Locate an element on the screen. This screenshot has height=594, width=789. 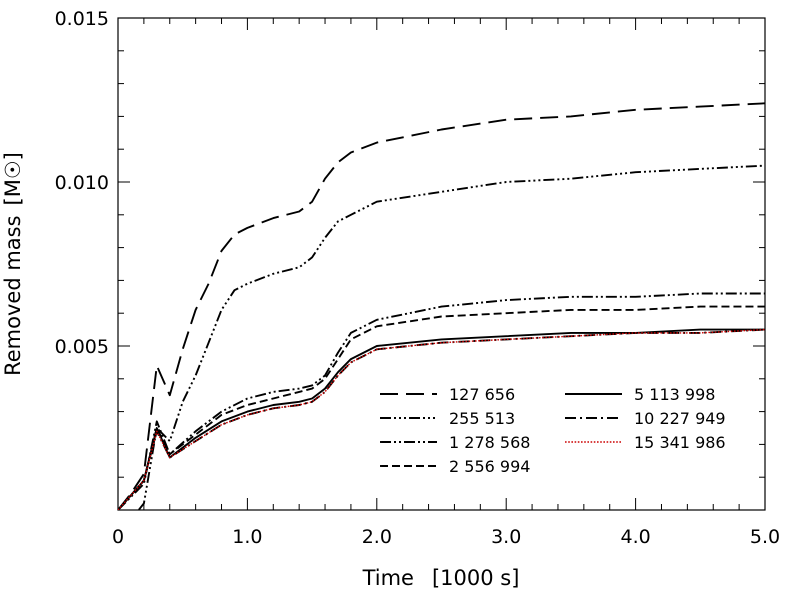
legend-label-6: 15 341 986 is located at coordinates (680, 442).